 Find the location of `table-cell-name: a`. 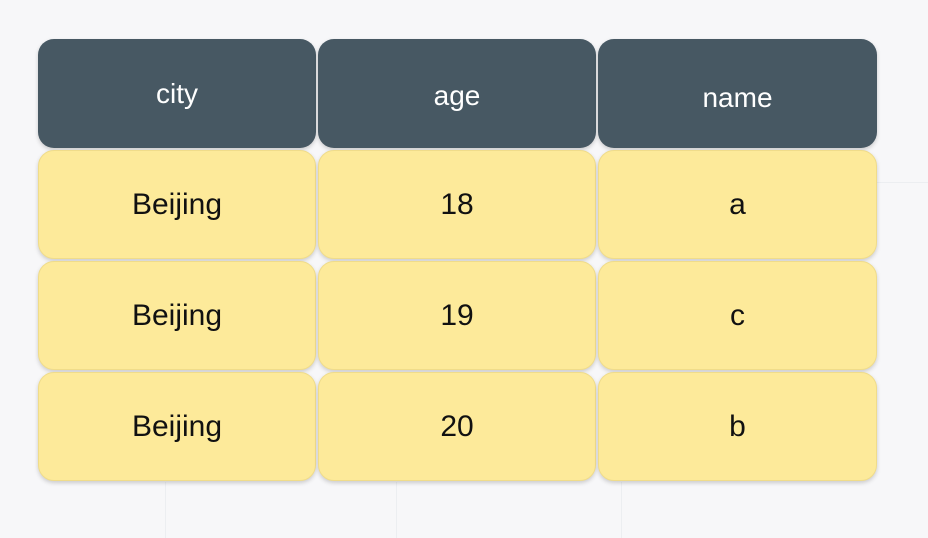

table-cell-name: a is located at coordinates (737, 204).